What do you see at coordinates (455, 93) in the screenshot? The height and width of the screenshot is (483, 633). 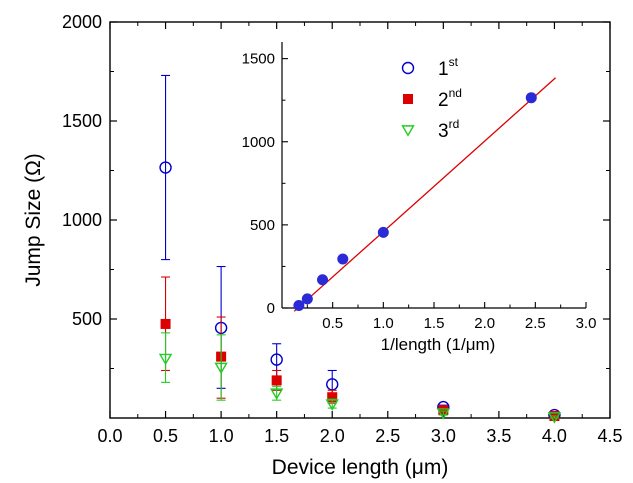 I see `legend-label-sup: nd` at bounding box center [455, 93].